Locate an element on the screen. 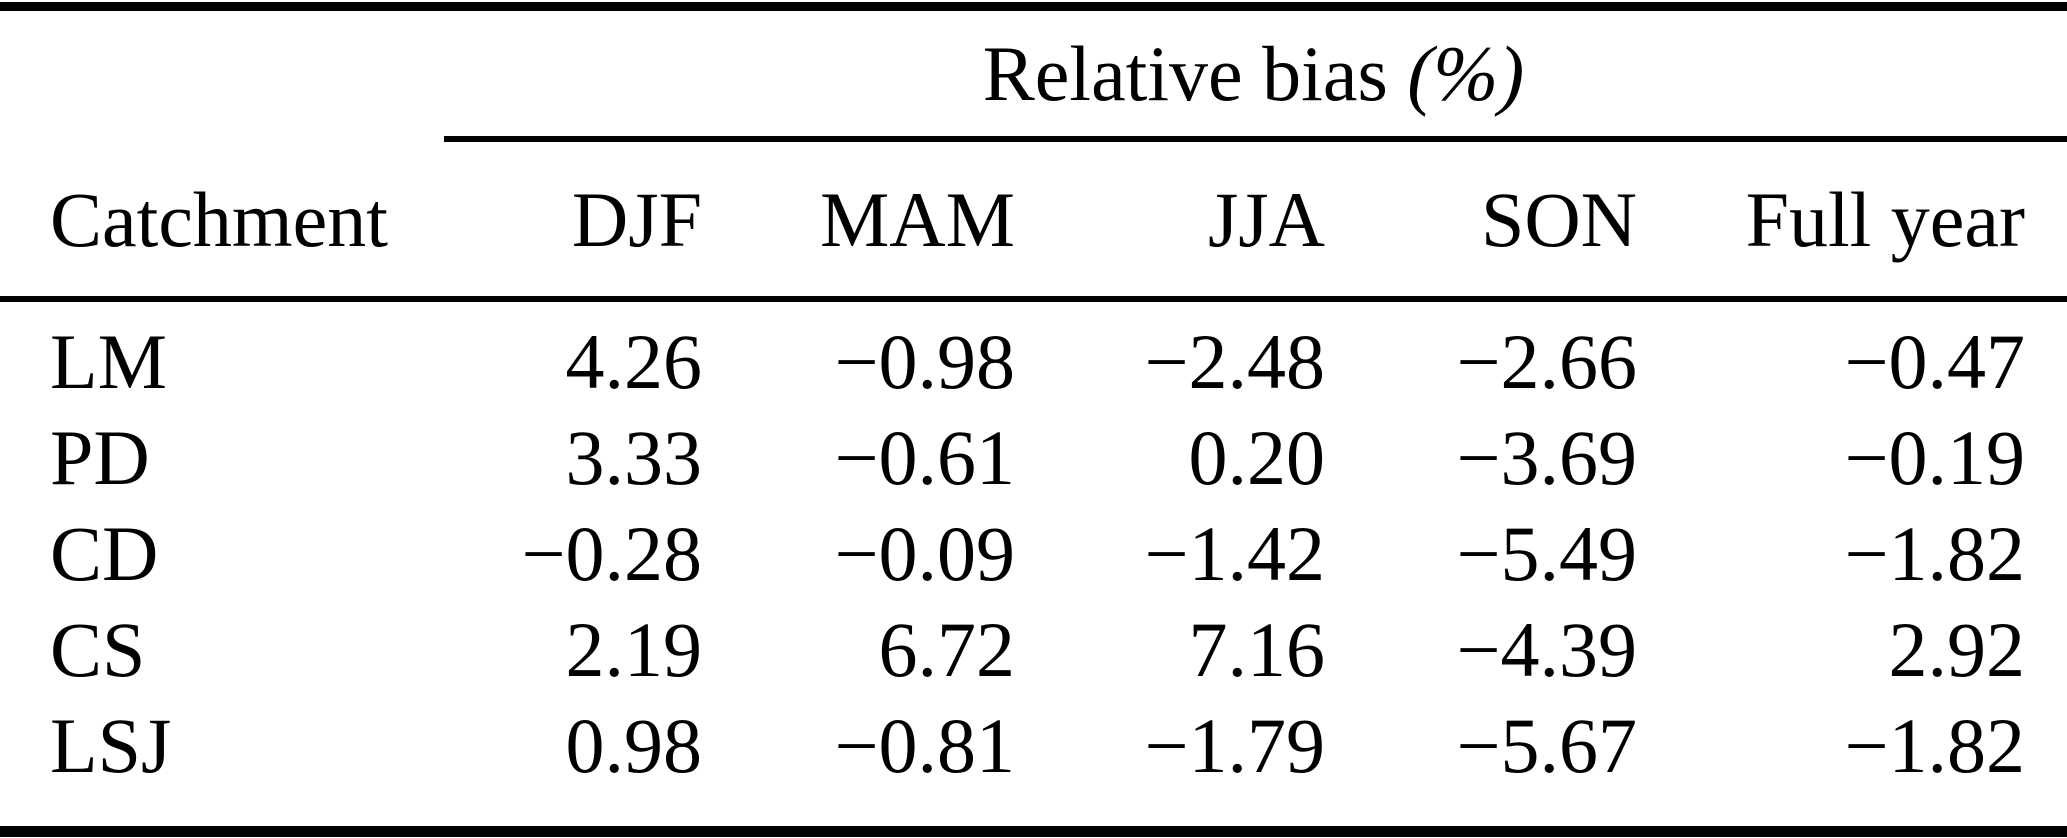 The height and width of the screenshot is (838, 2067). value-cell-pd-full-year: −0.19 is located at coordinates (1935, 457).